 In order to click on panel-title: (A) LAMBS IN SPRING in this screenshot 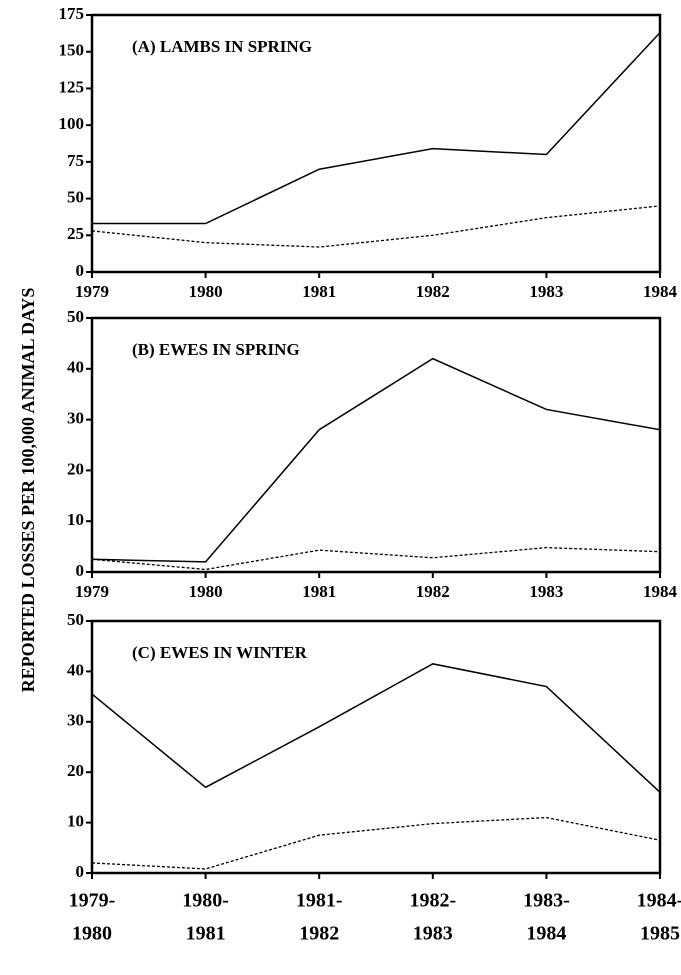, I will do `click(222, 46)`.